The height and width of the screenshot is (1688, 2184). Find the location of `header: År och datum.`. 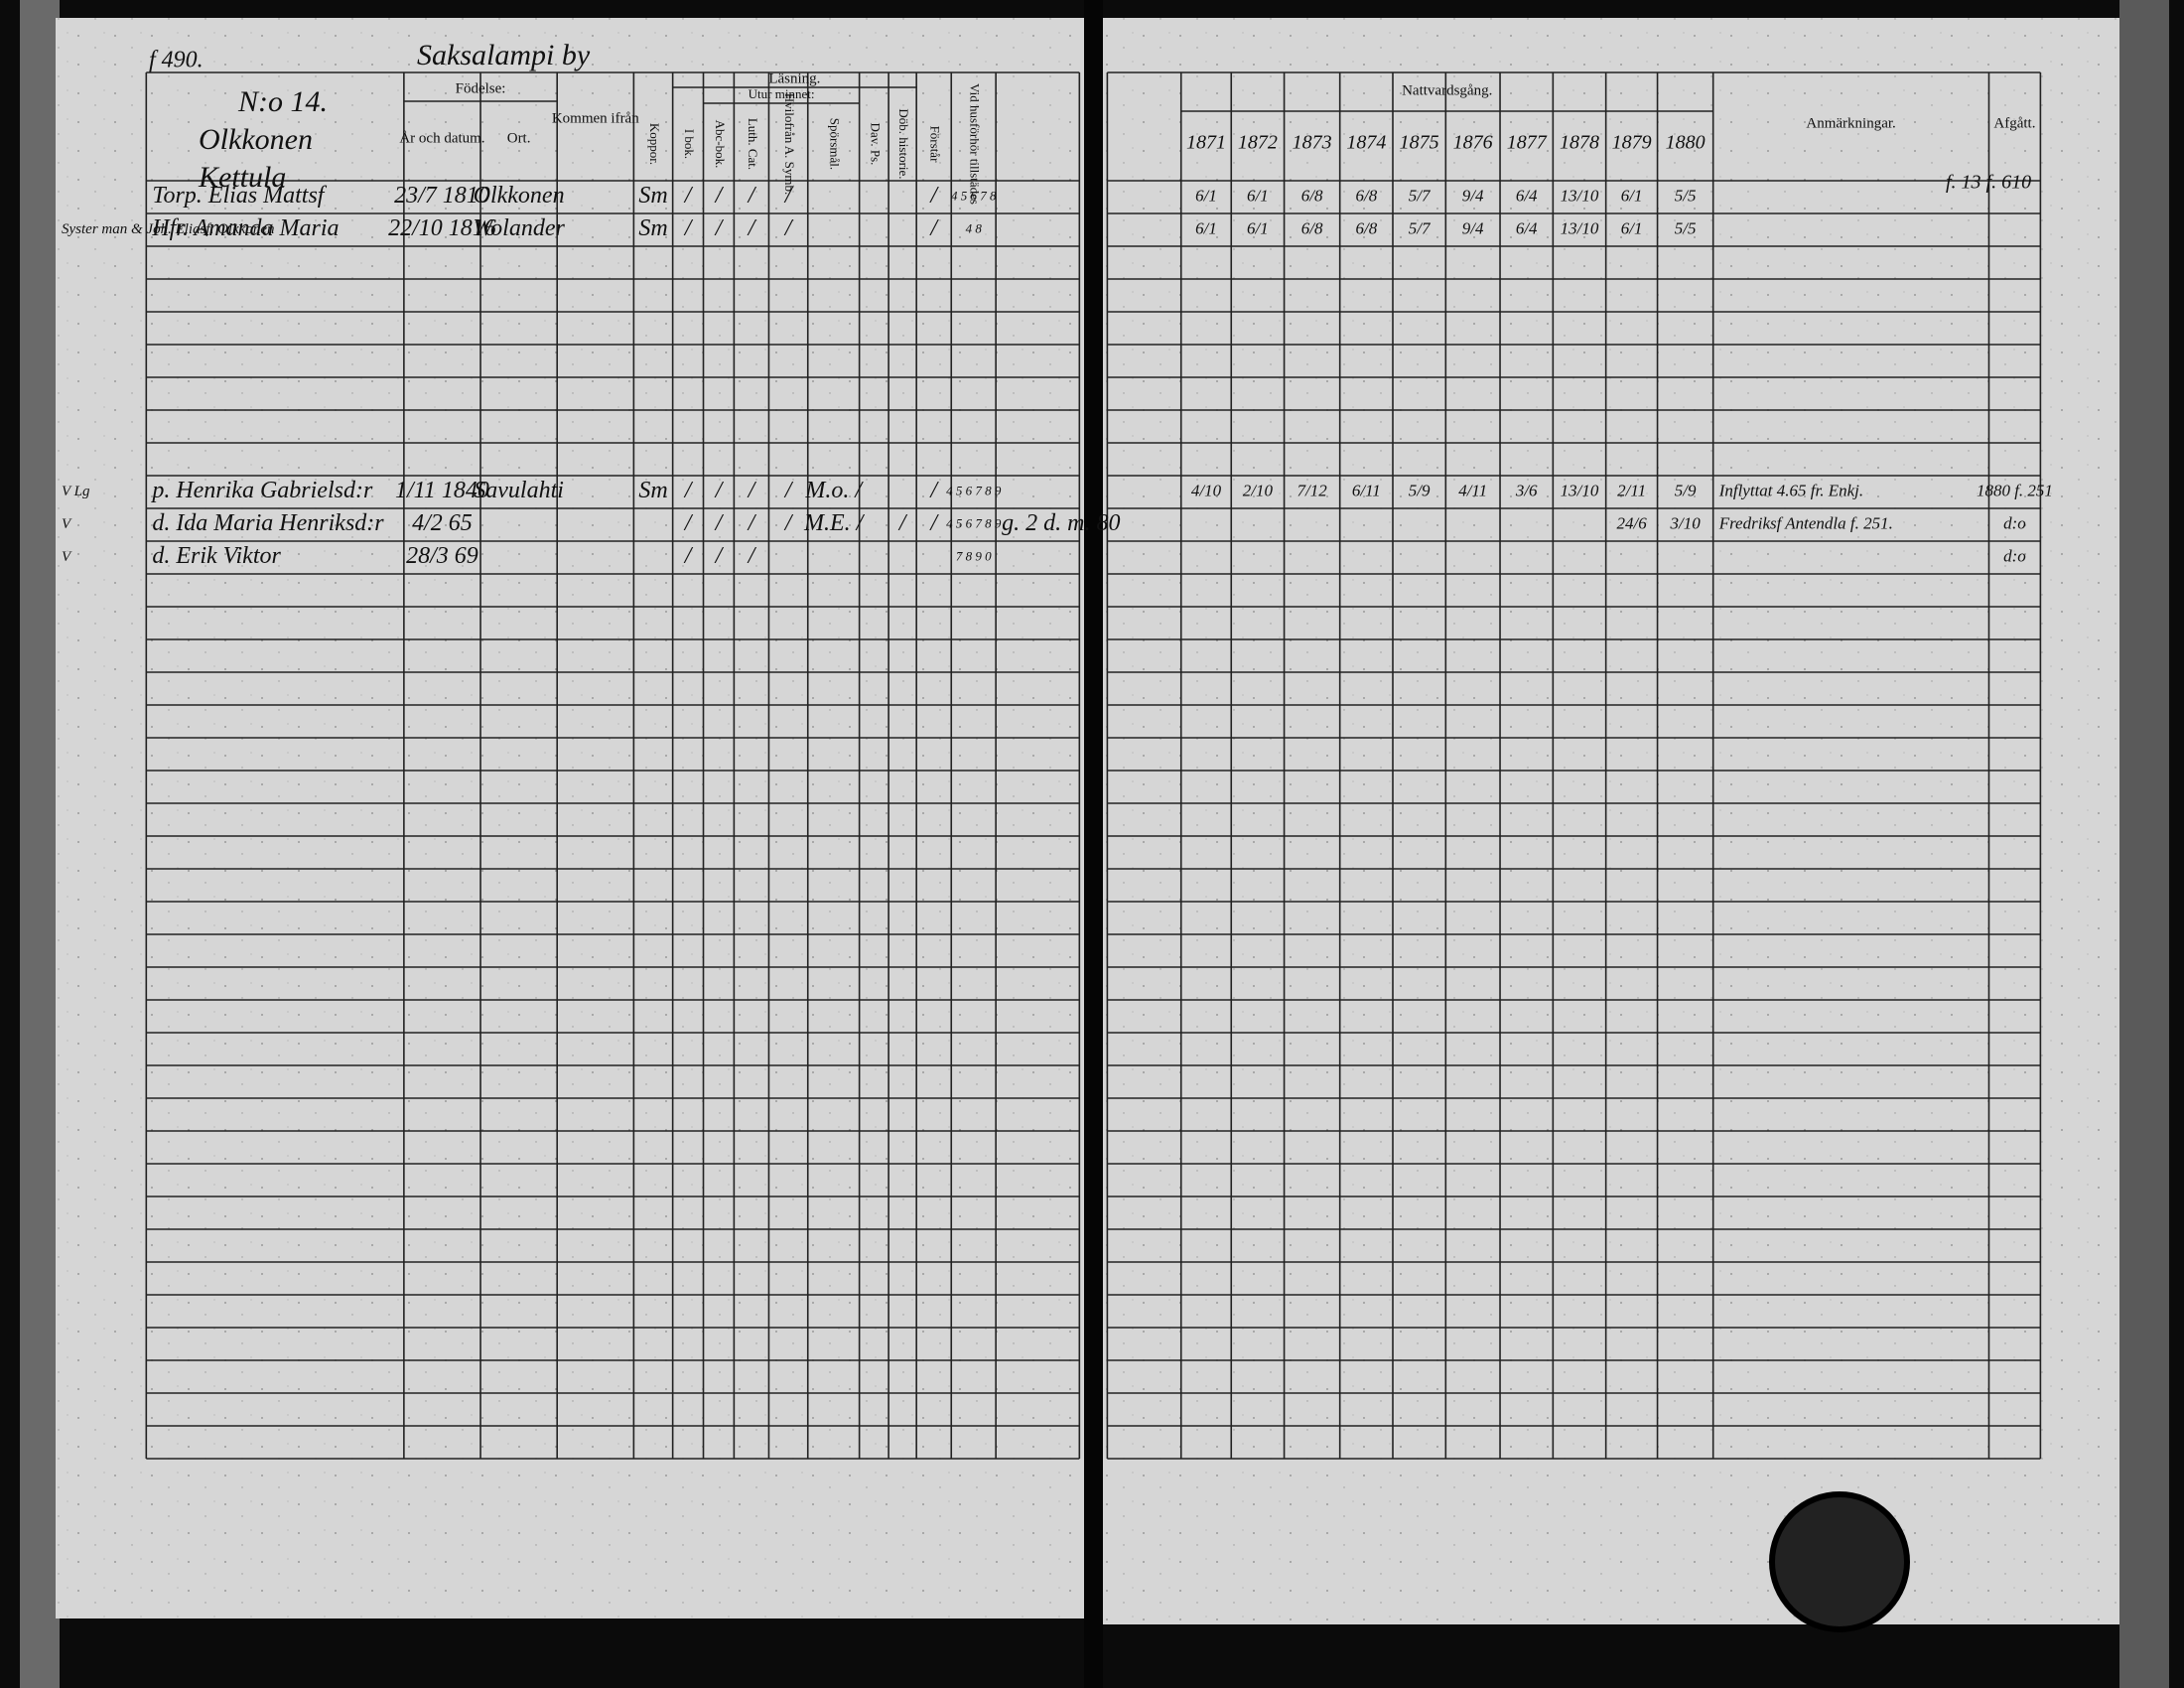

header: År och datum. is located at coordinates (441, 138).